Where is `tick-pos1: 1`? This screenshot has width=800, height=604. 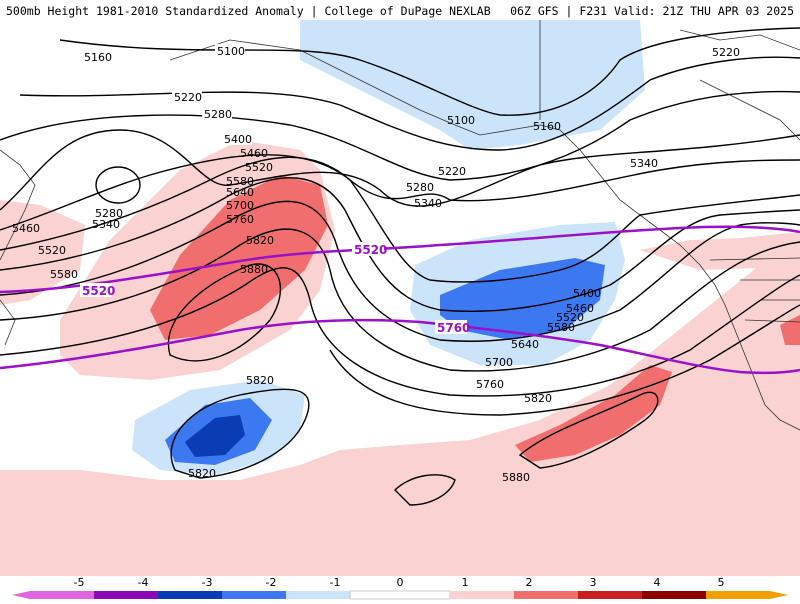 tick-pos1: 1 is located at coordinates (465, 582).